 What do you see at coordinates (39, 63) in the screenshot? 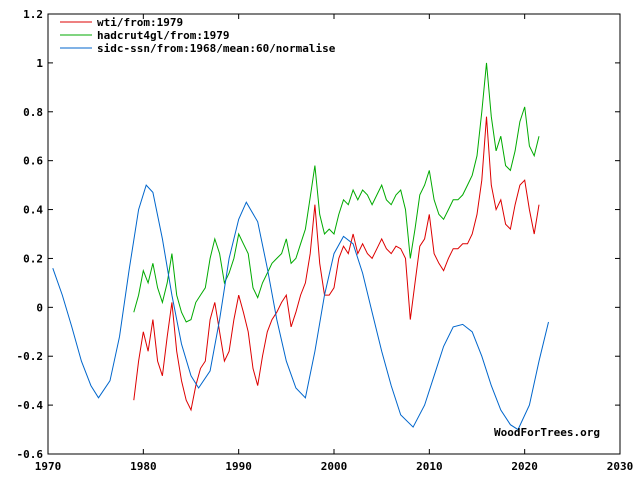
I see `y-tick-label: 1` at bounding box center [39, 63].